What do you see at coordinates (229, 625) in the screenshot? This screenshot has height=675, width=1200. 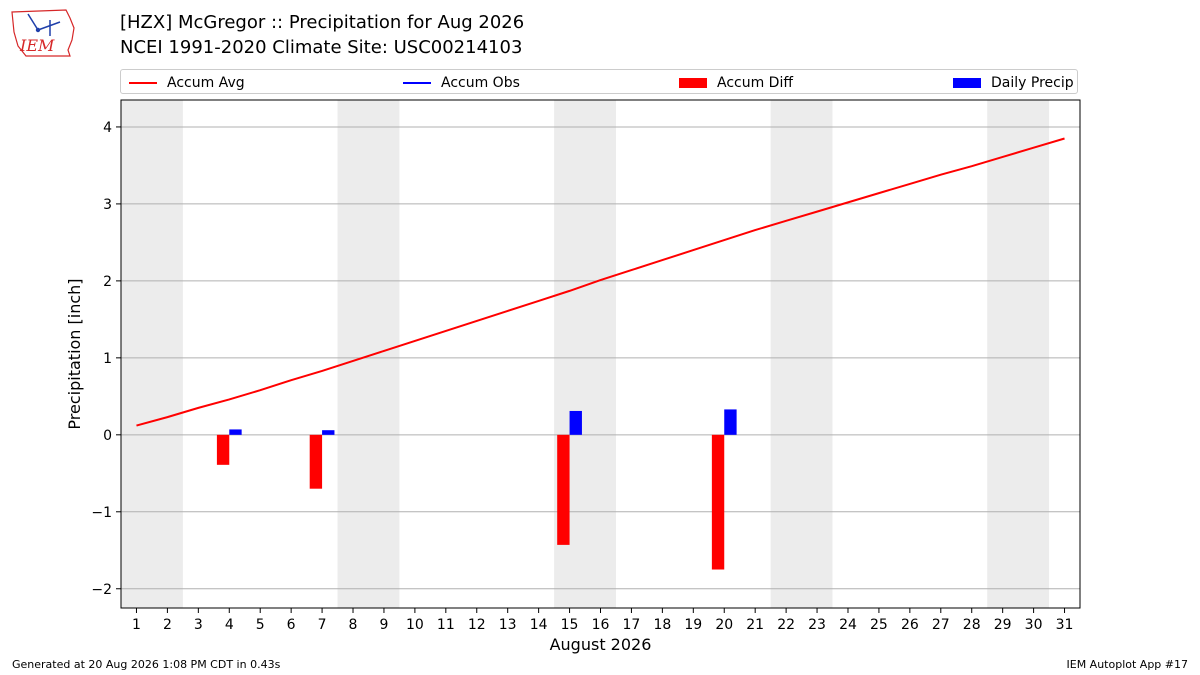 I see `x-tick-label: 4` at bounding box center [229, 625].